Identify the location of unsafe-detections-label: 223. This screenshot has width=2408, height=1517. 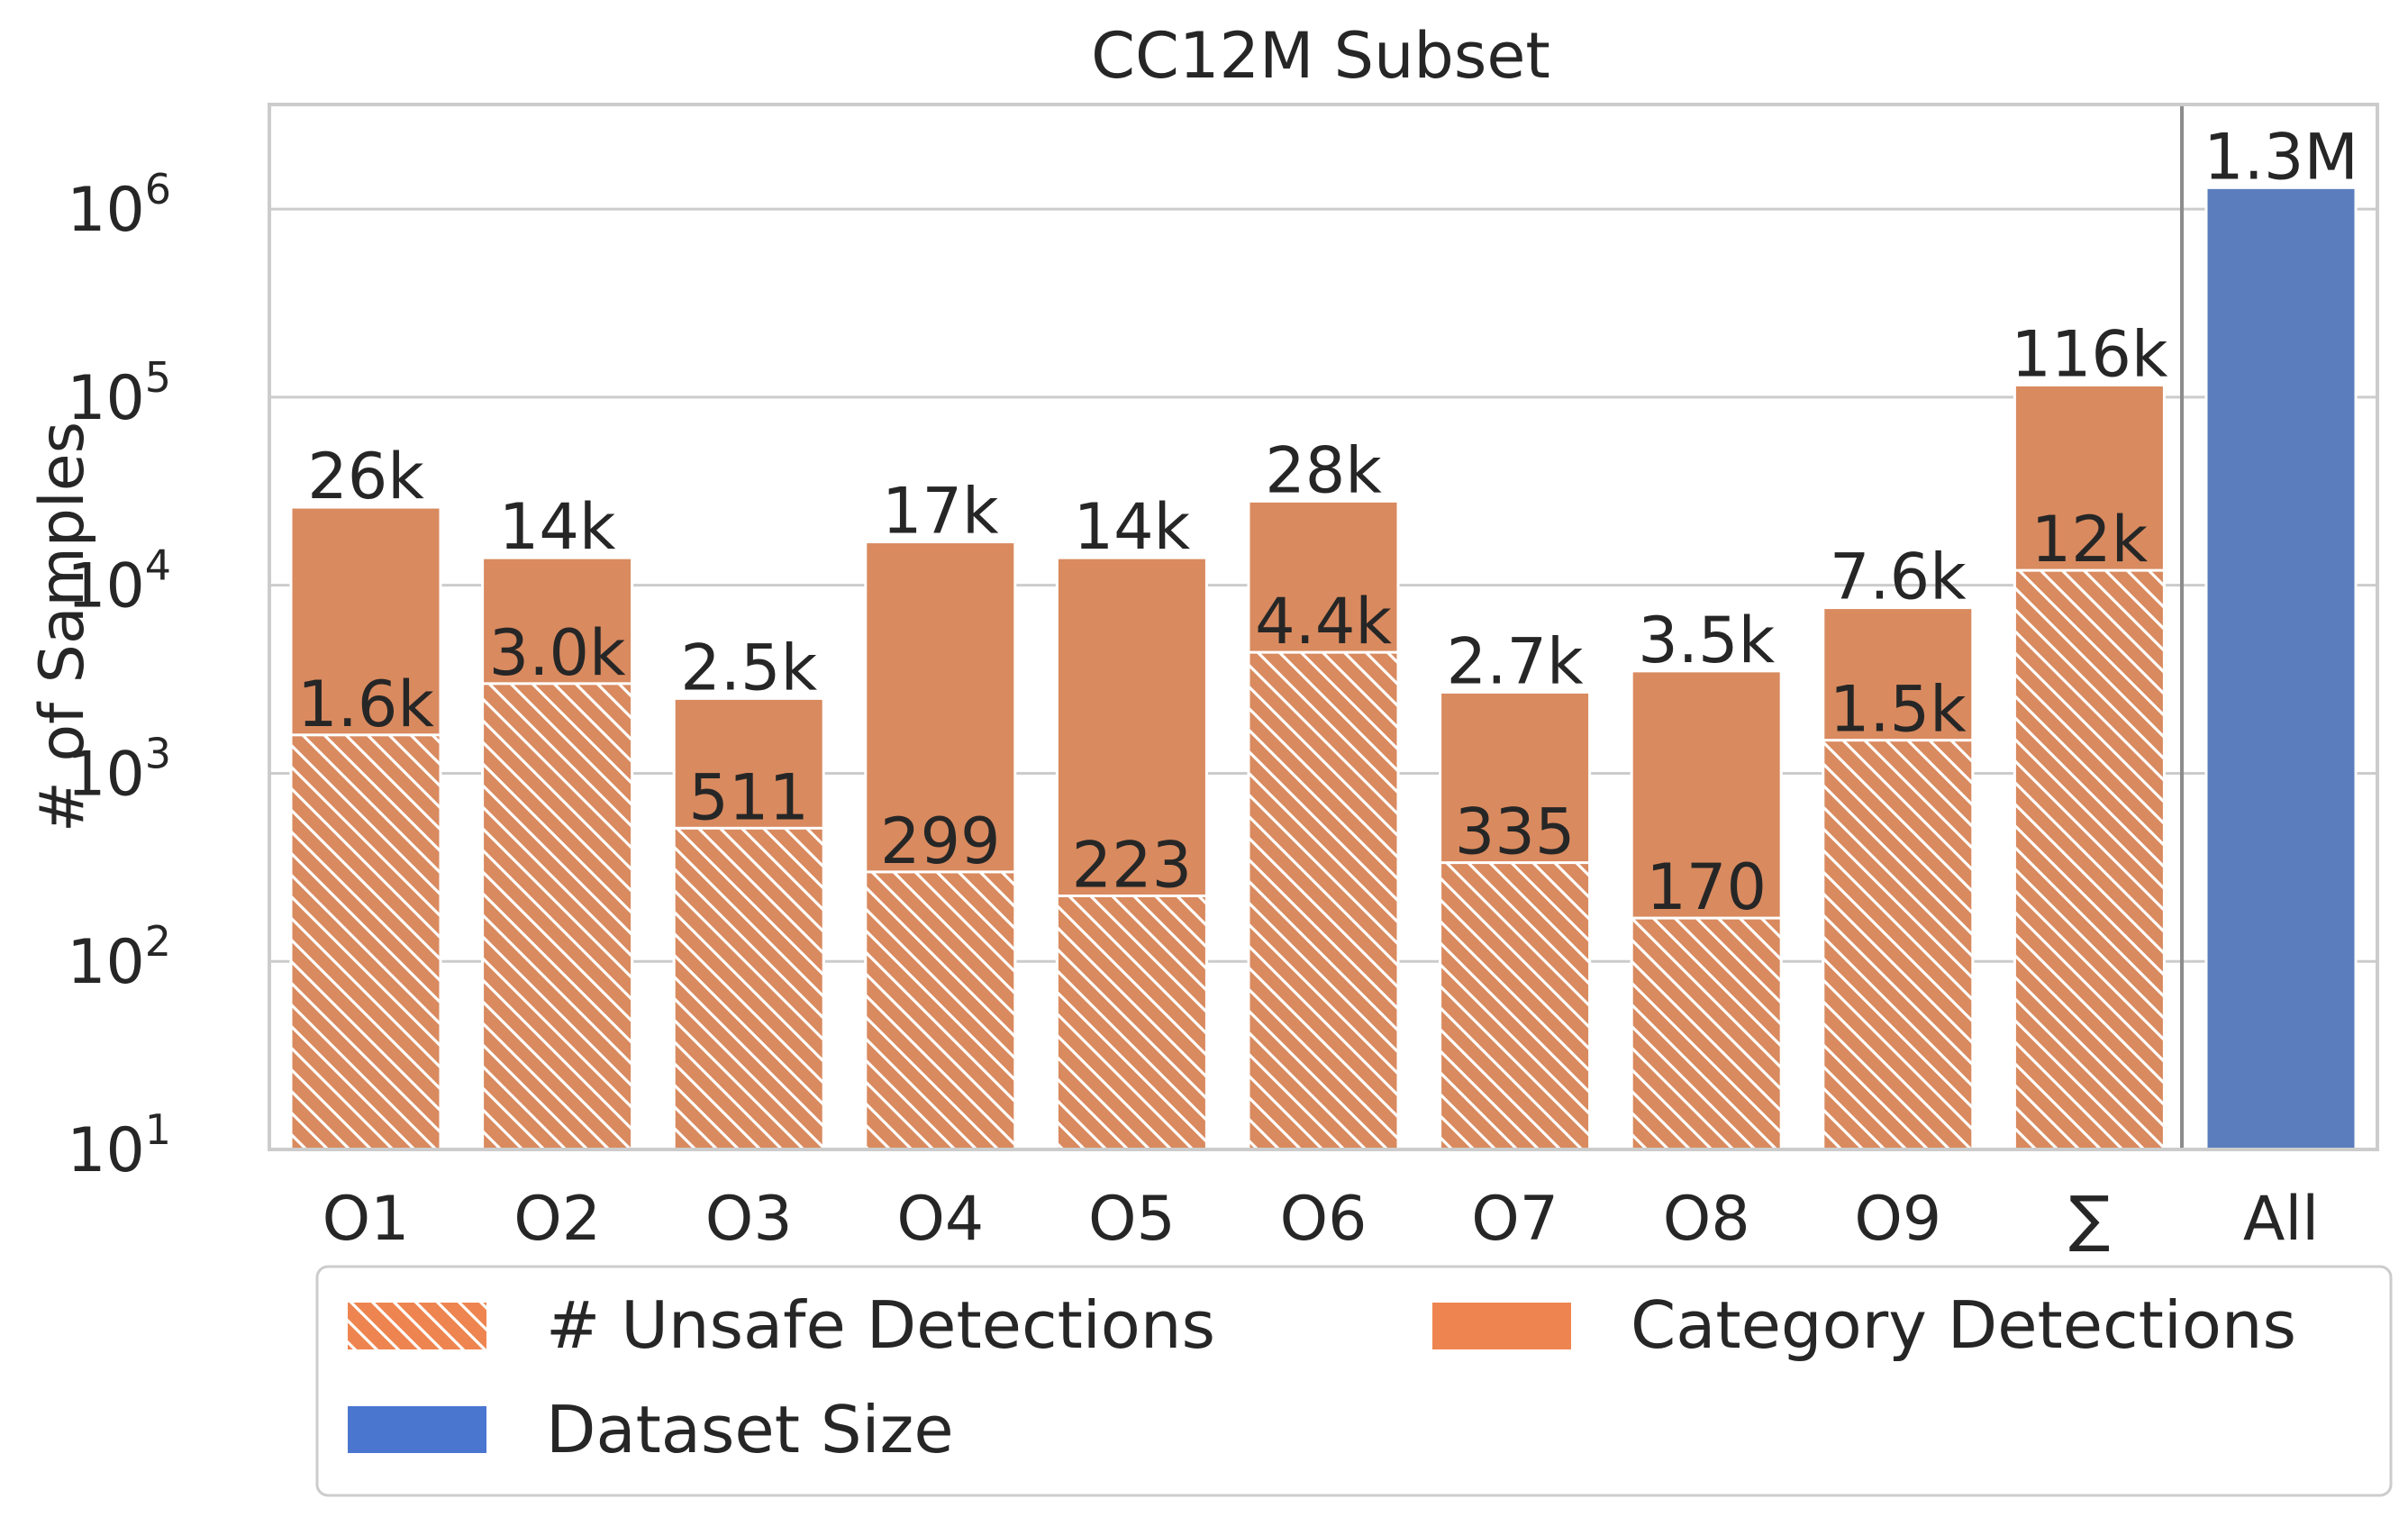
(1133, 866).